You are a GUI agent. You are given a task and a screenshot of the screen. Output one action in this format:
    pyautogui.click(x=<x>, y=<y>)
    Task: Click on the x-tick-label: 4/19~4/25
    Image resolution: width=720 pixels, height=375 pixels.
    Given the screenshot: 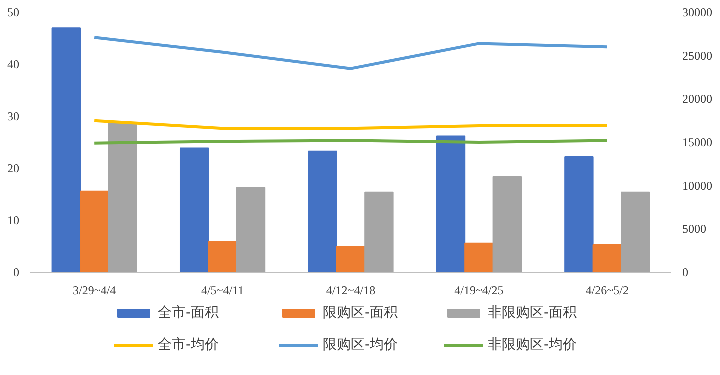 What is the action you would take?
    pyautogui.click(x=479, y=291)
    